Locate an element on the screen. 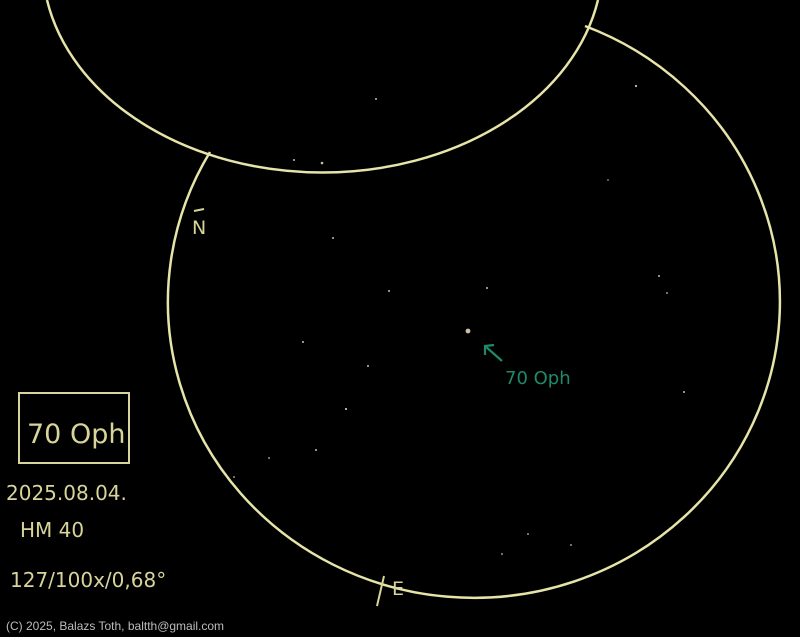 This screenshot has height=637, width=800. observation-date: 2025.08.04. is located at coordinates (66, 493).